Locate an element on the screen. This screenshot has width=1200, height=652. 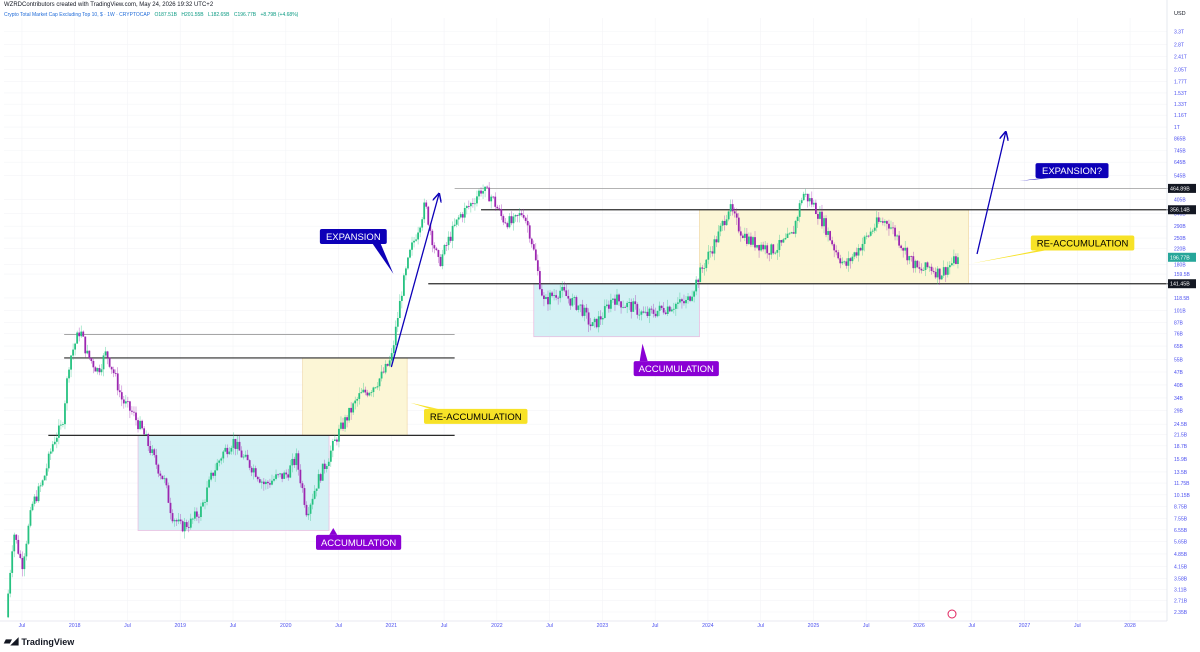
price-tick-label: 340B is located at coordinates (1180, 214).